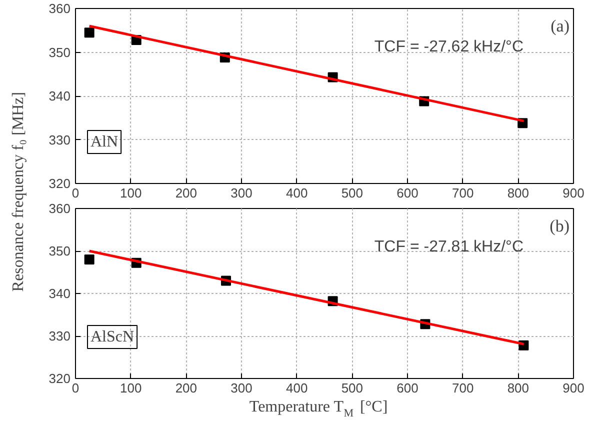 This screenshot has width=590, height=432. I want to click on annotation: TCF = -27.62 kHz/°C, so click(449, 47).